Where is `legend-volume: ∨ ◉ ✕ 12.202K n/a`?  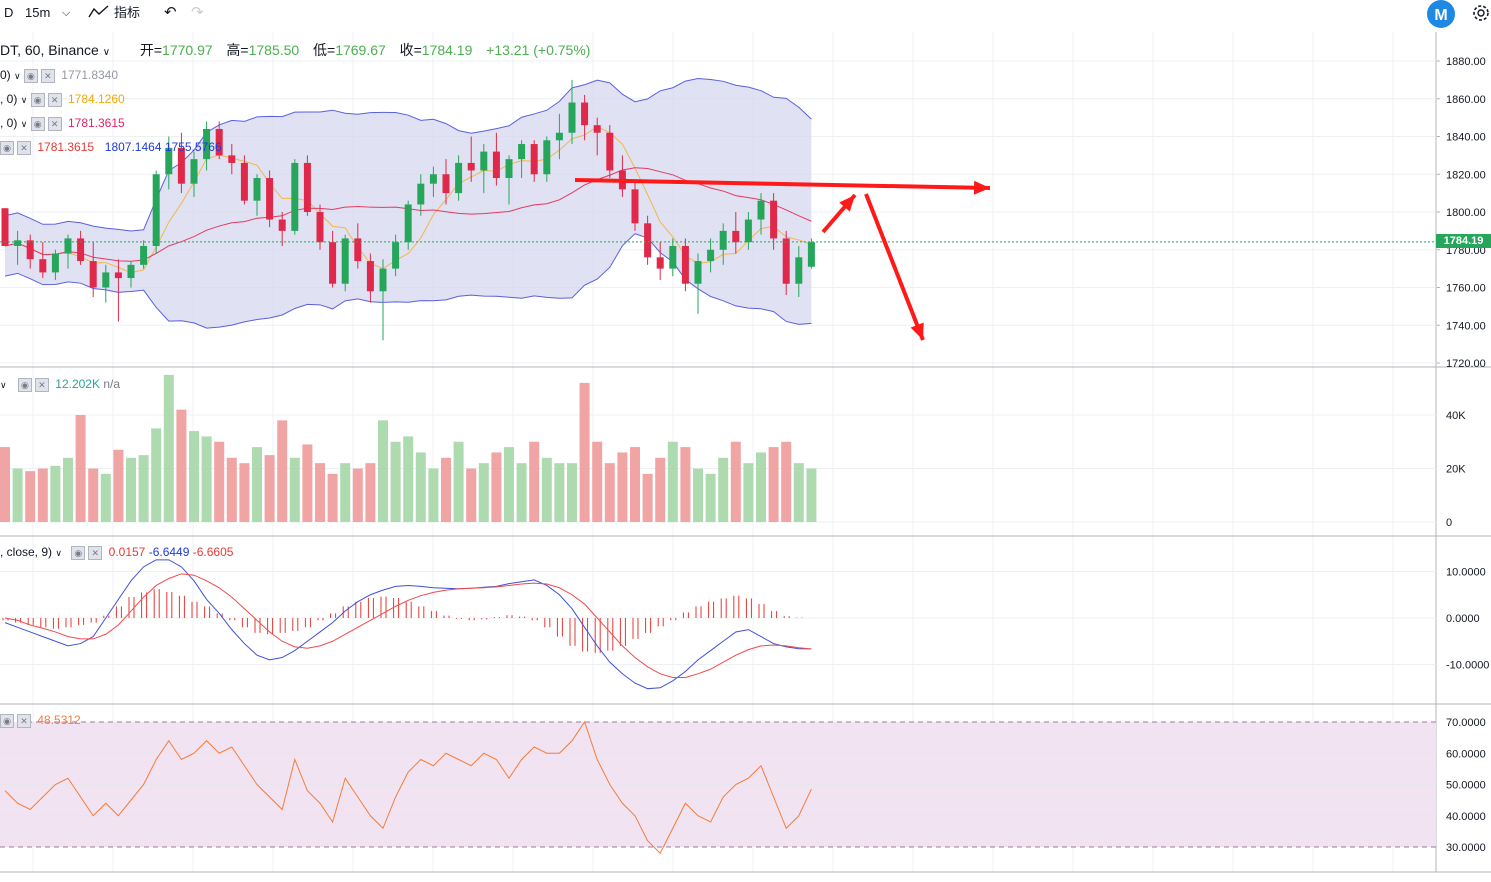
legend-volume: ∨ ◉ ✕ 12.202K n/a is located at coordinates (60, 384).